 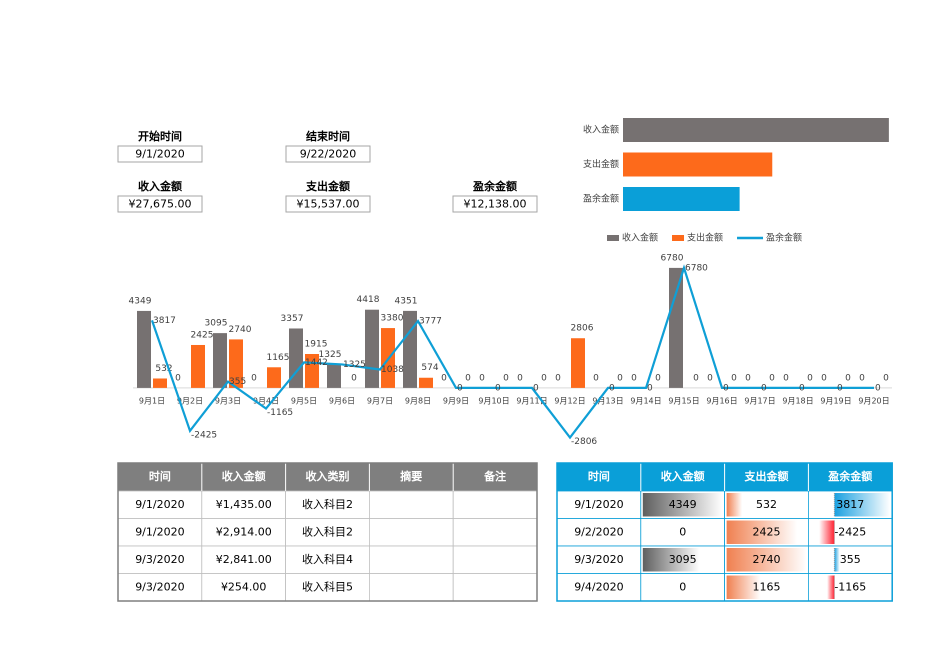 What do you see at coordinates (152, 401) in the screenshot?
I see `x-tick-label: 9月1日` at bounding box center [152, 401].